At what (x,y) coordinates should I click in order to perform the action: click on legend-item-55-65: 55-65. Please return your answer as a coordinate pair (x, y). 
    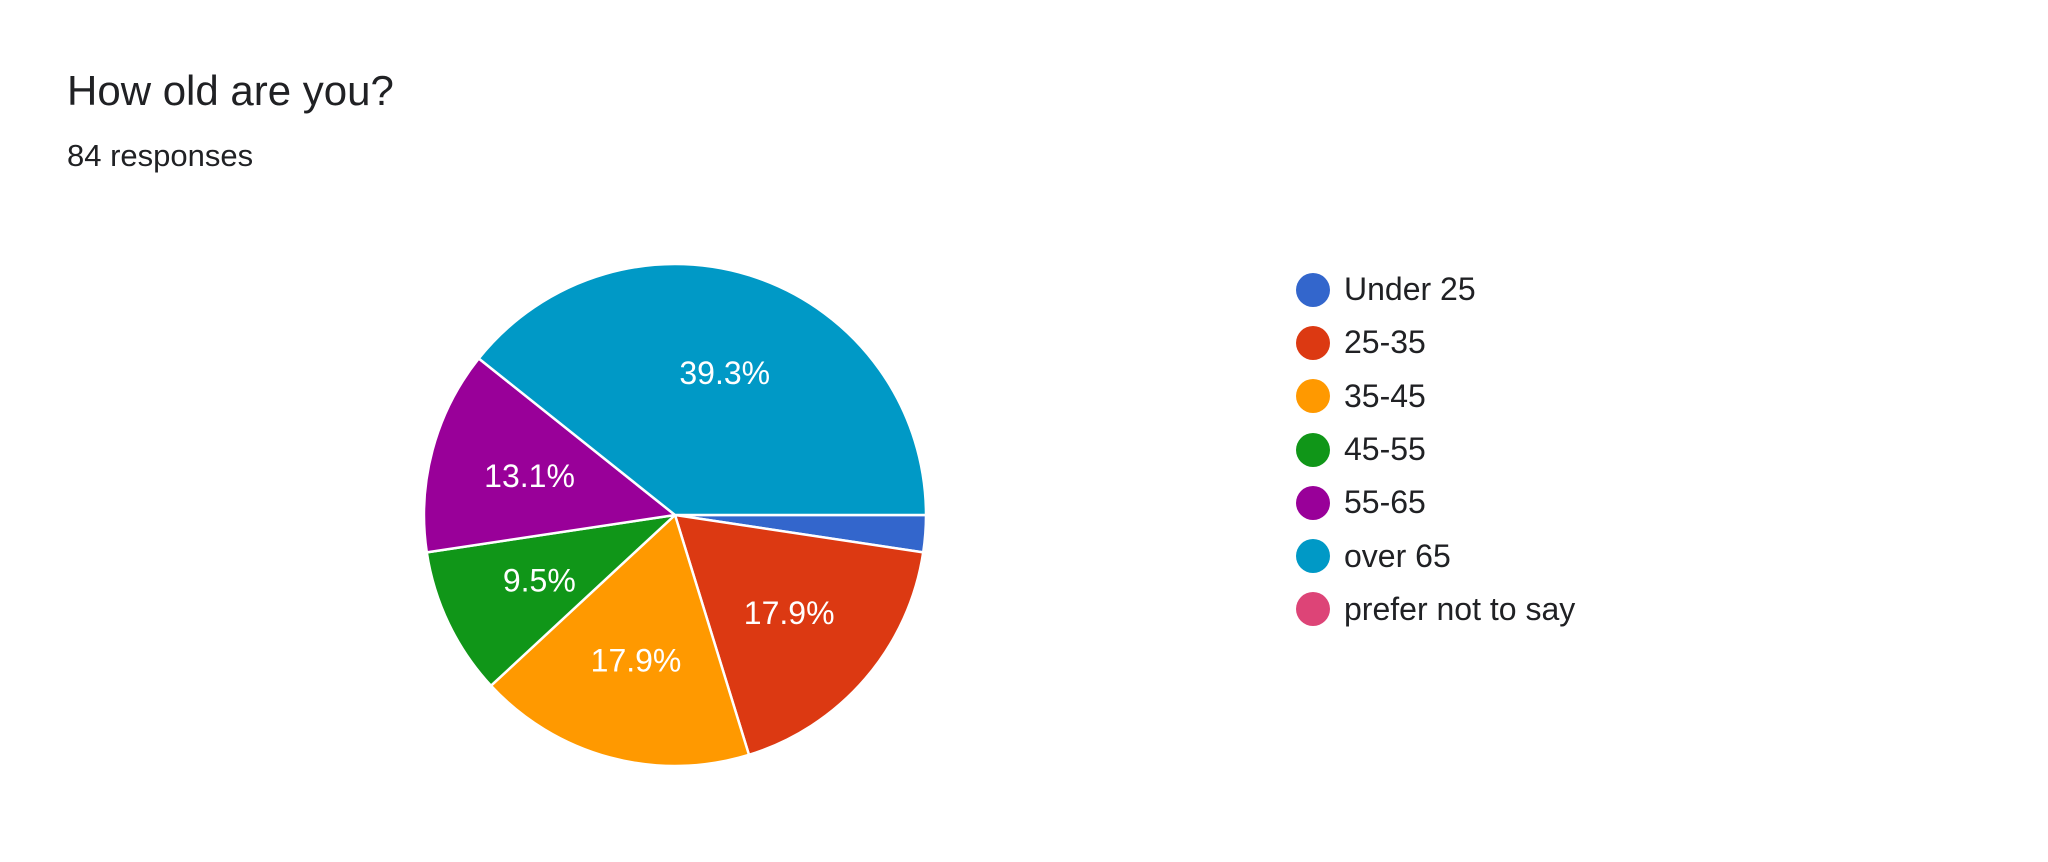
    Looking at the image, I should click on (1435, 502).